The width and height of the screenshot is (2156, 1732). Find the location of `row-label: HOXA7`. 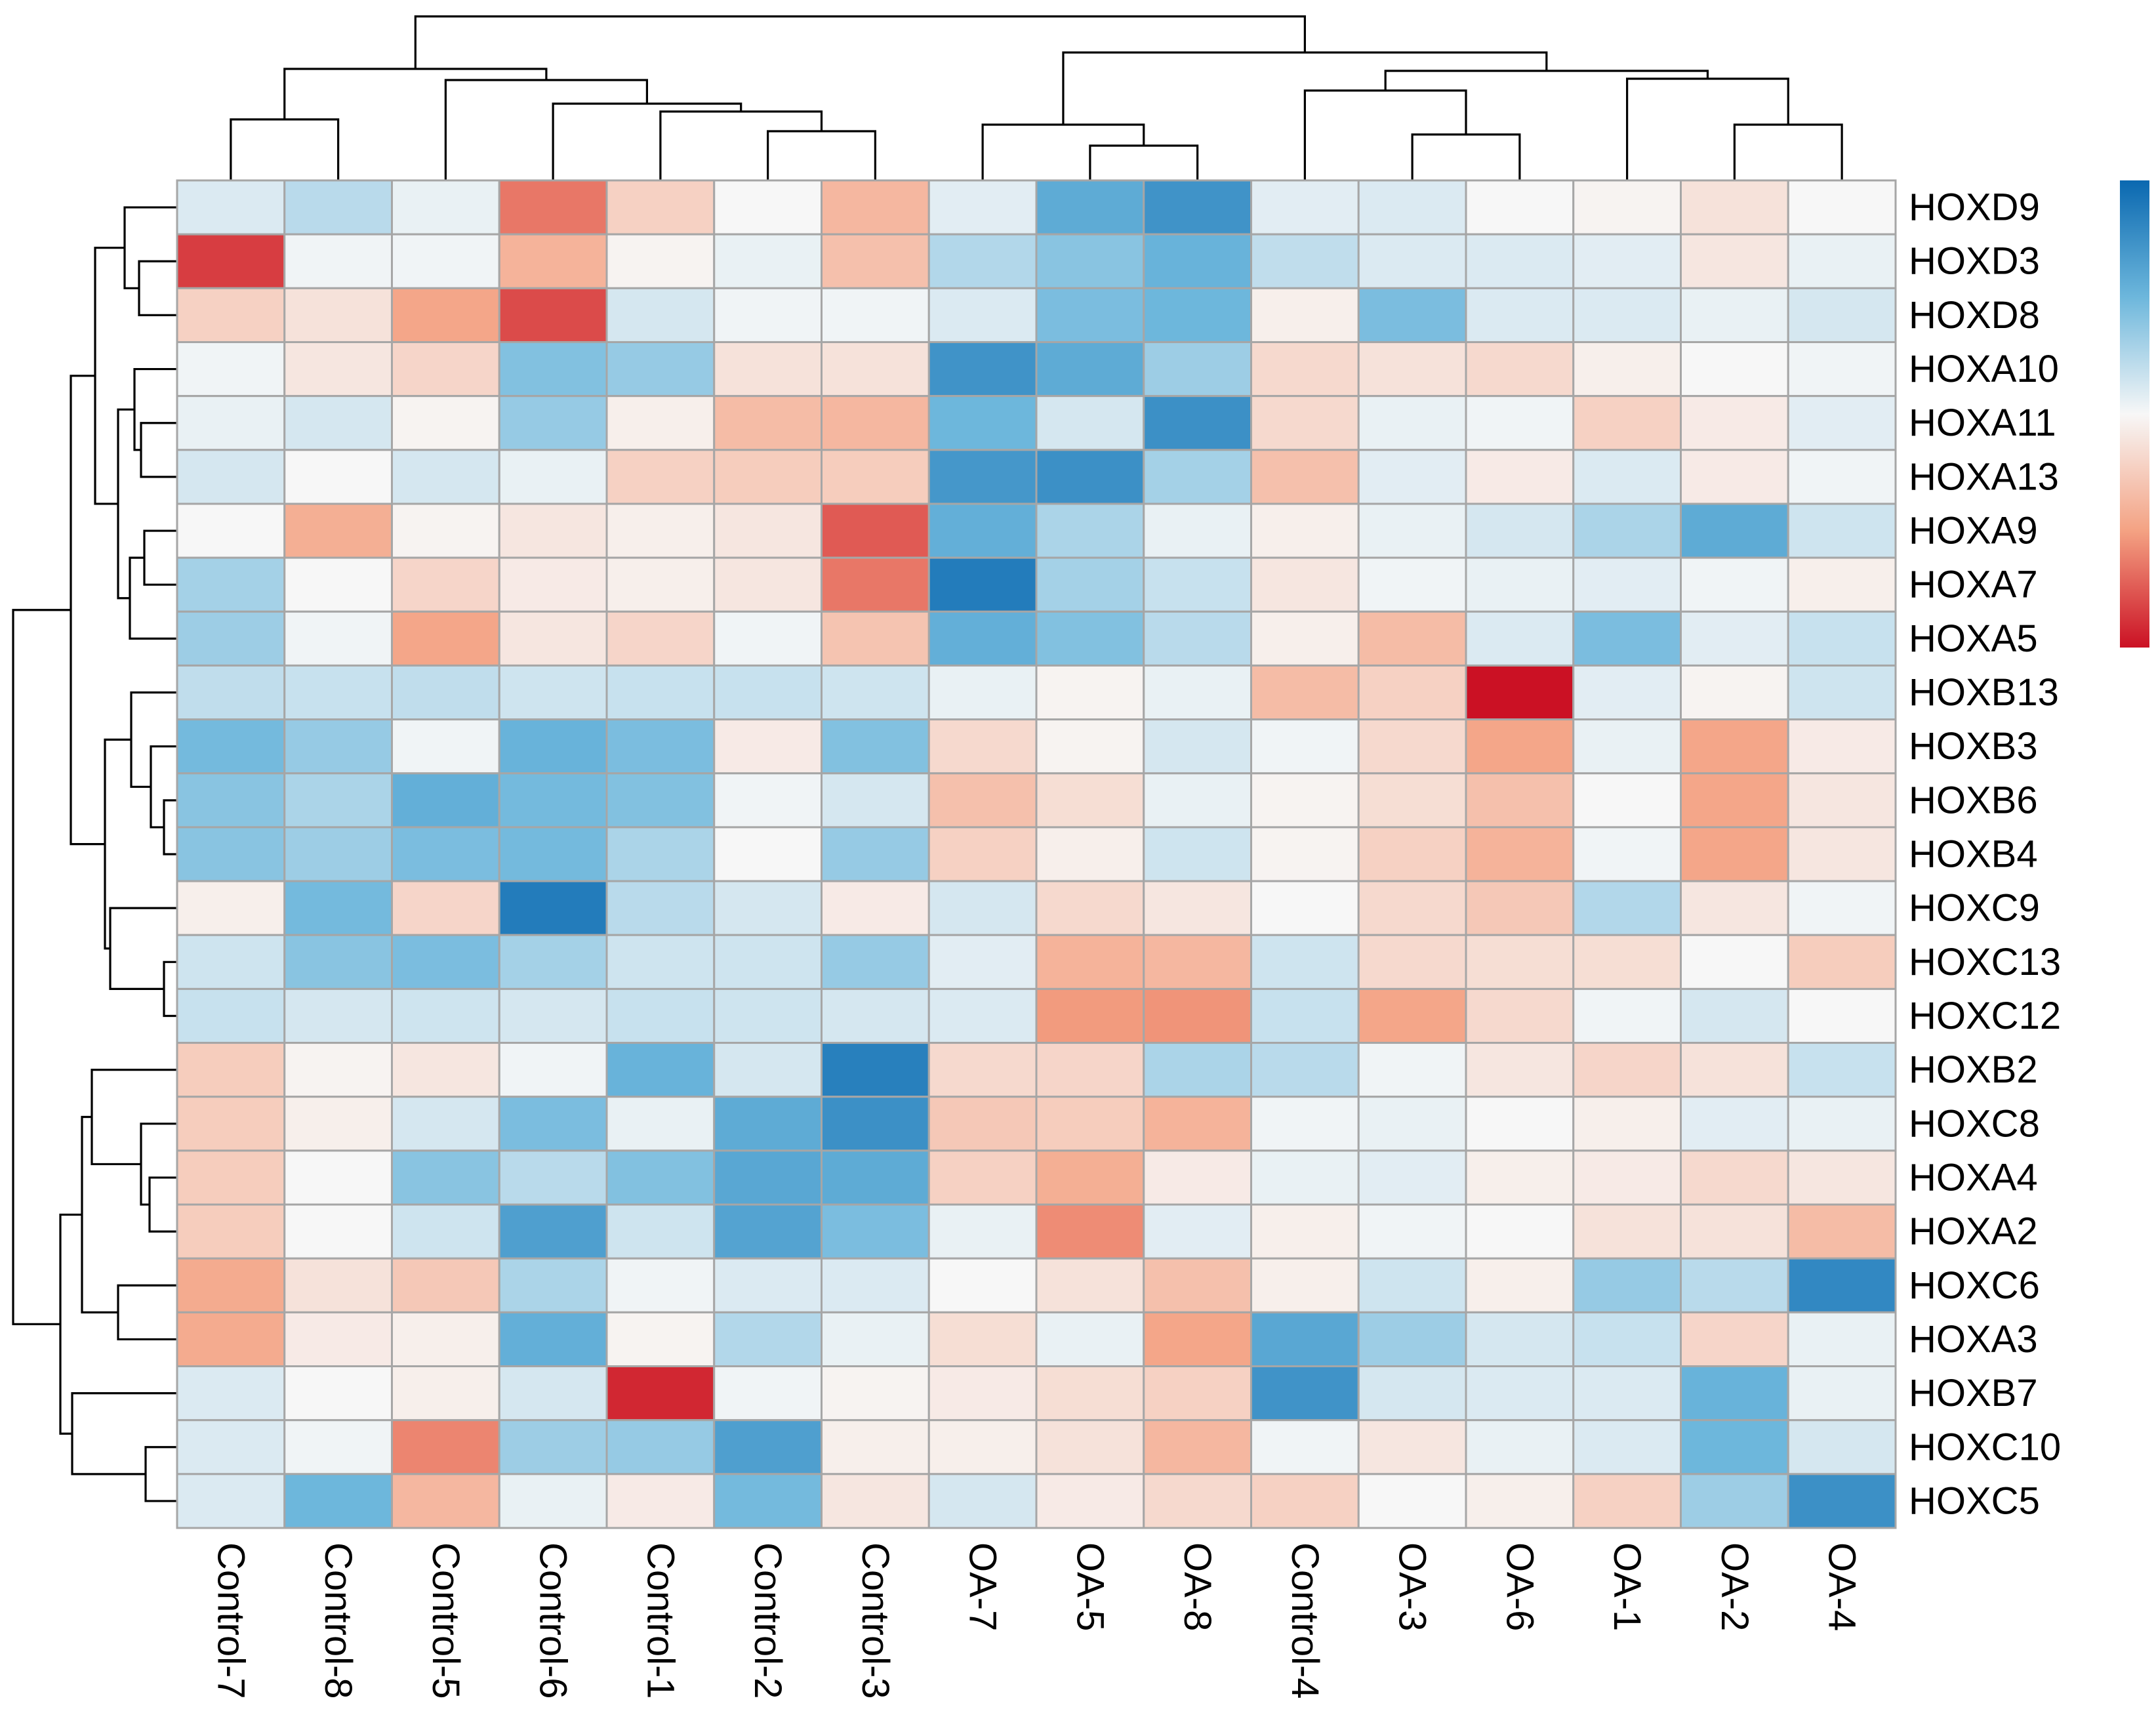

row-label: HOXA7 is located at coordinates (1973, 585).